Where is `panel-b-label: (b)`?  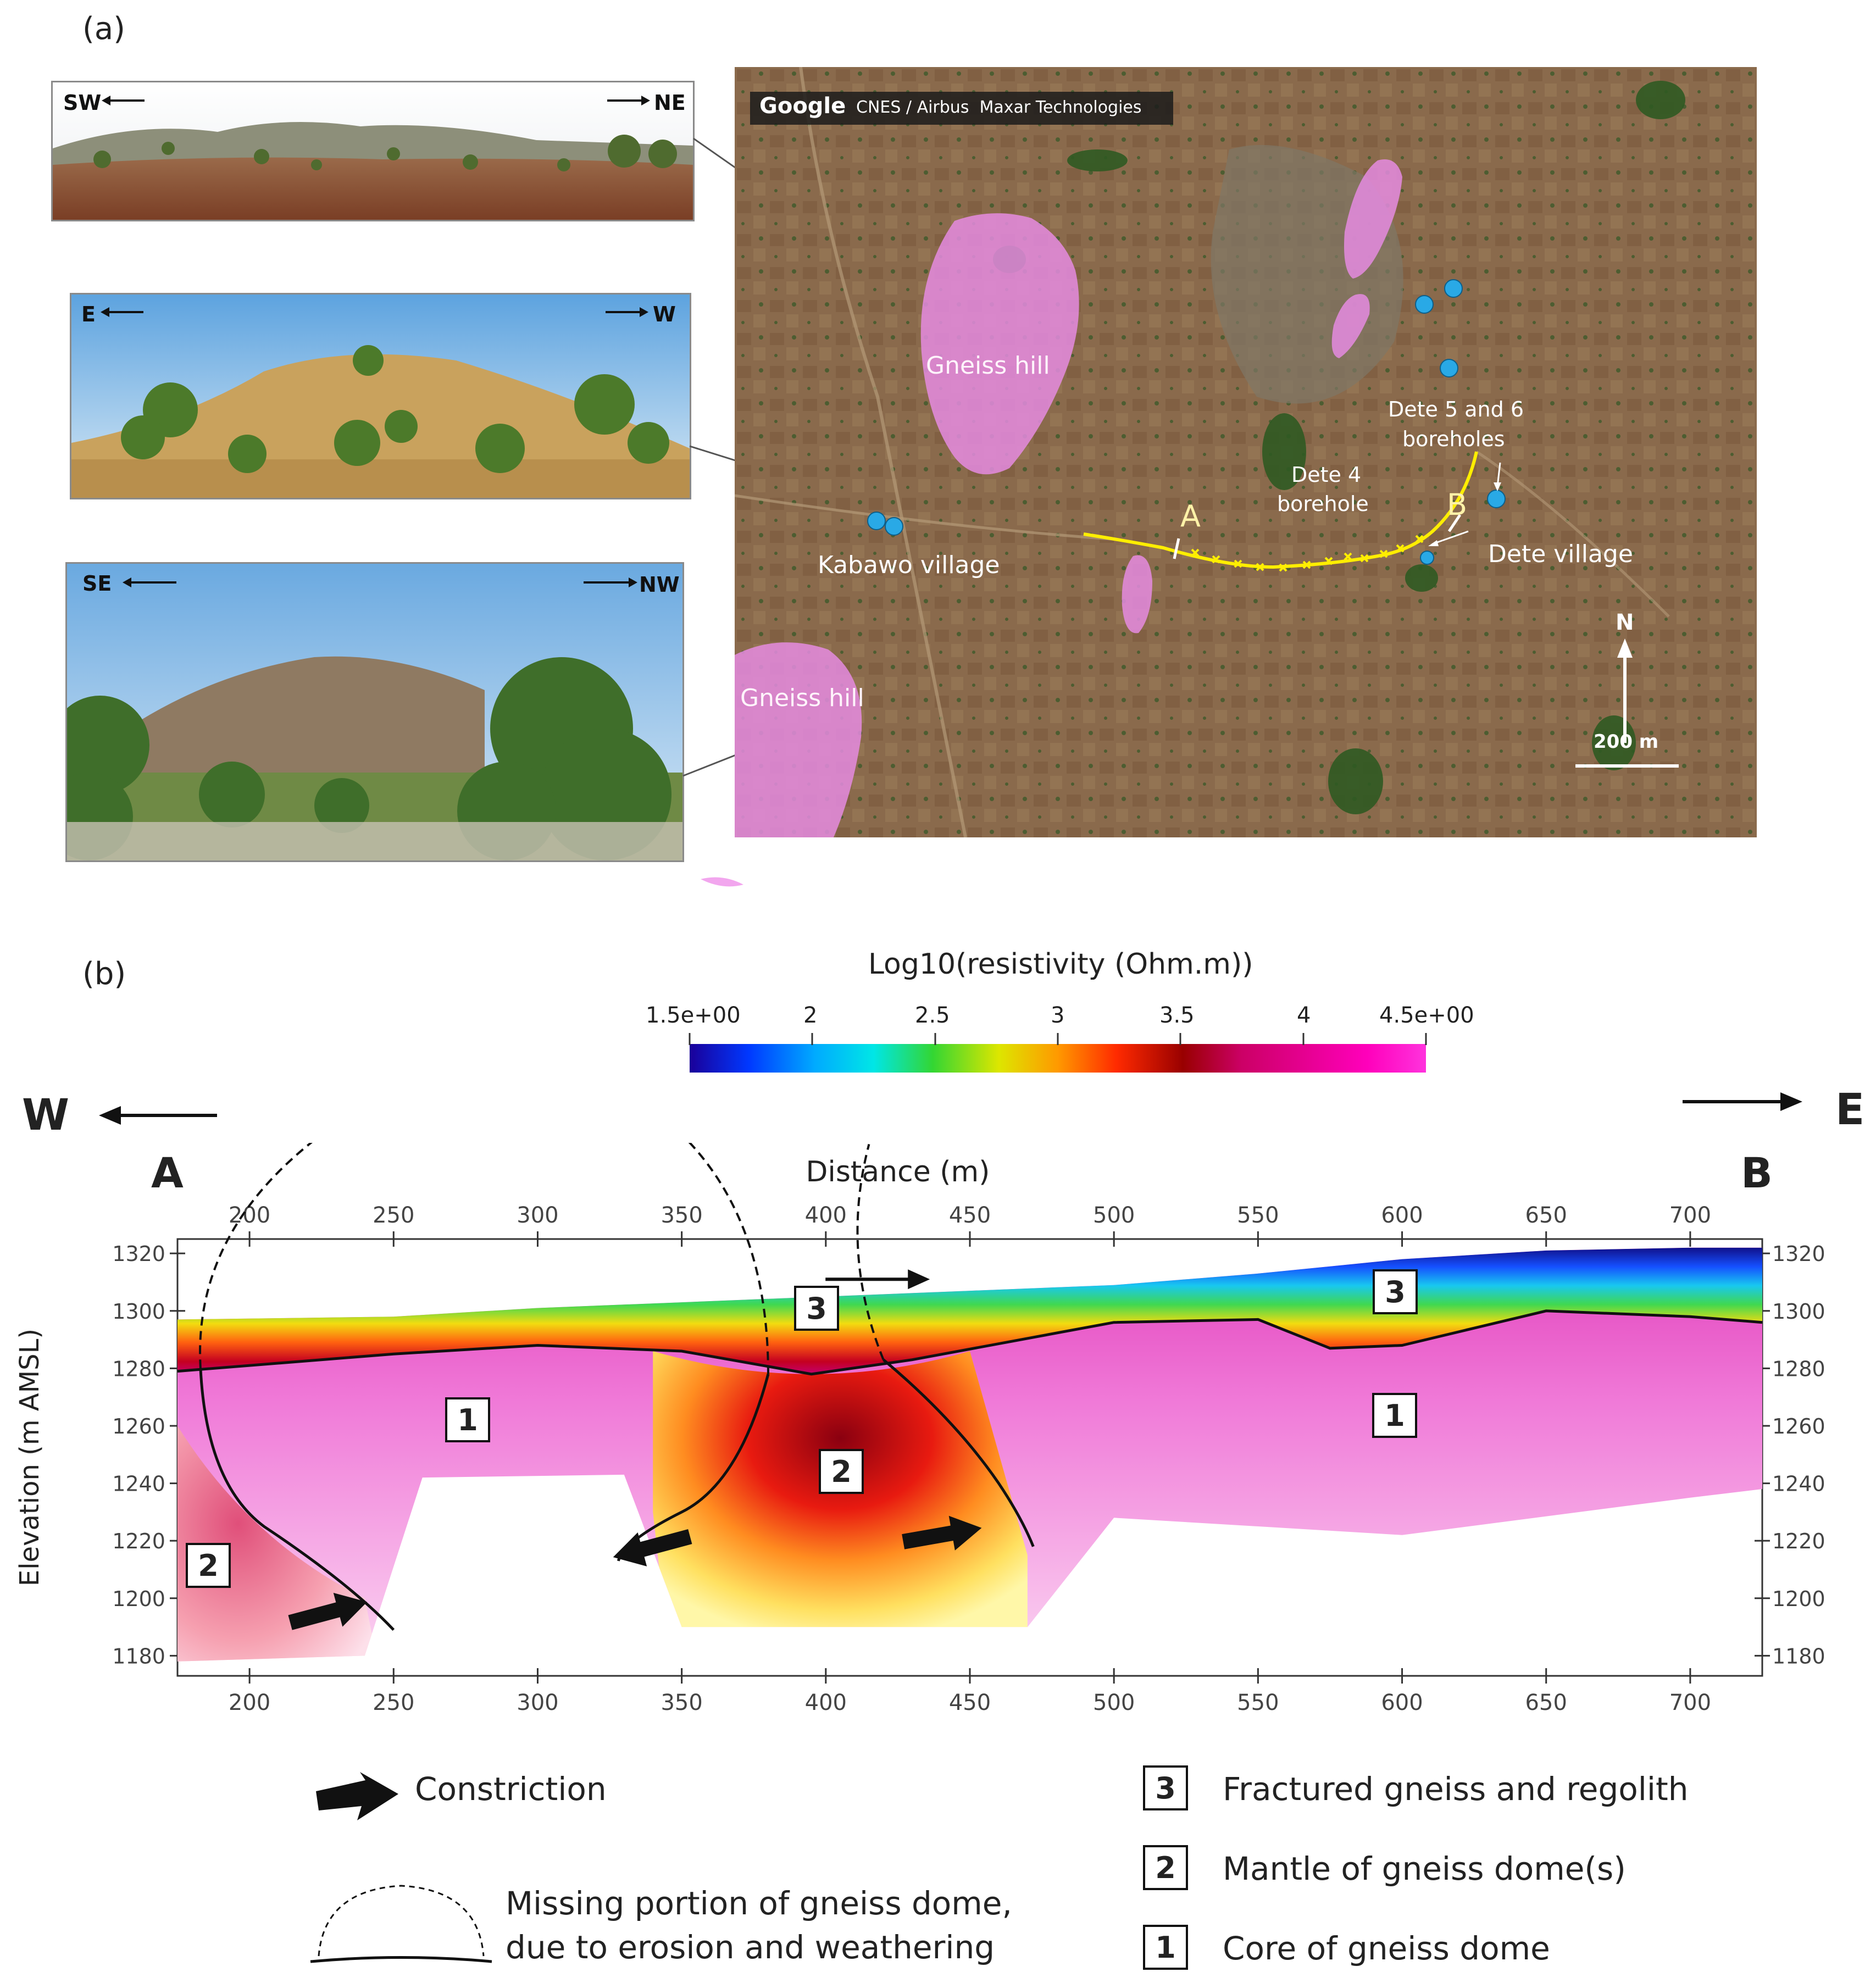
panel-b-label: (b) is located at coordinates (104, 974).